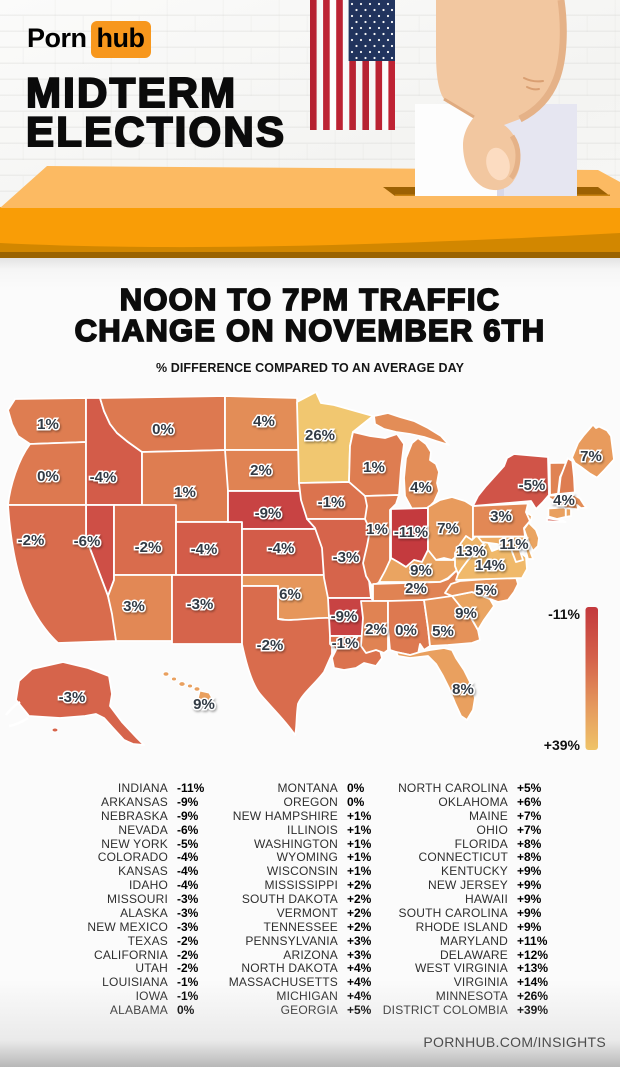 This screenshot has height=1067, width=620. Describe the element at coordinates (490, 565) in the screenshot. I see `svg-text: 14%` at that location.